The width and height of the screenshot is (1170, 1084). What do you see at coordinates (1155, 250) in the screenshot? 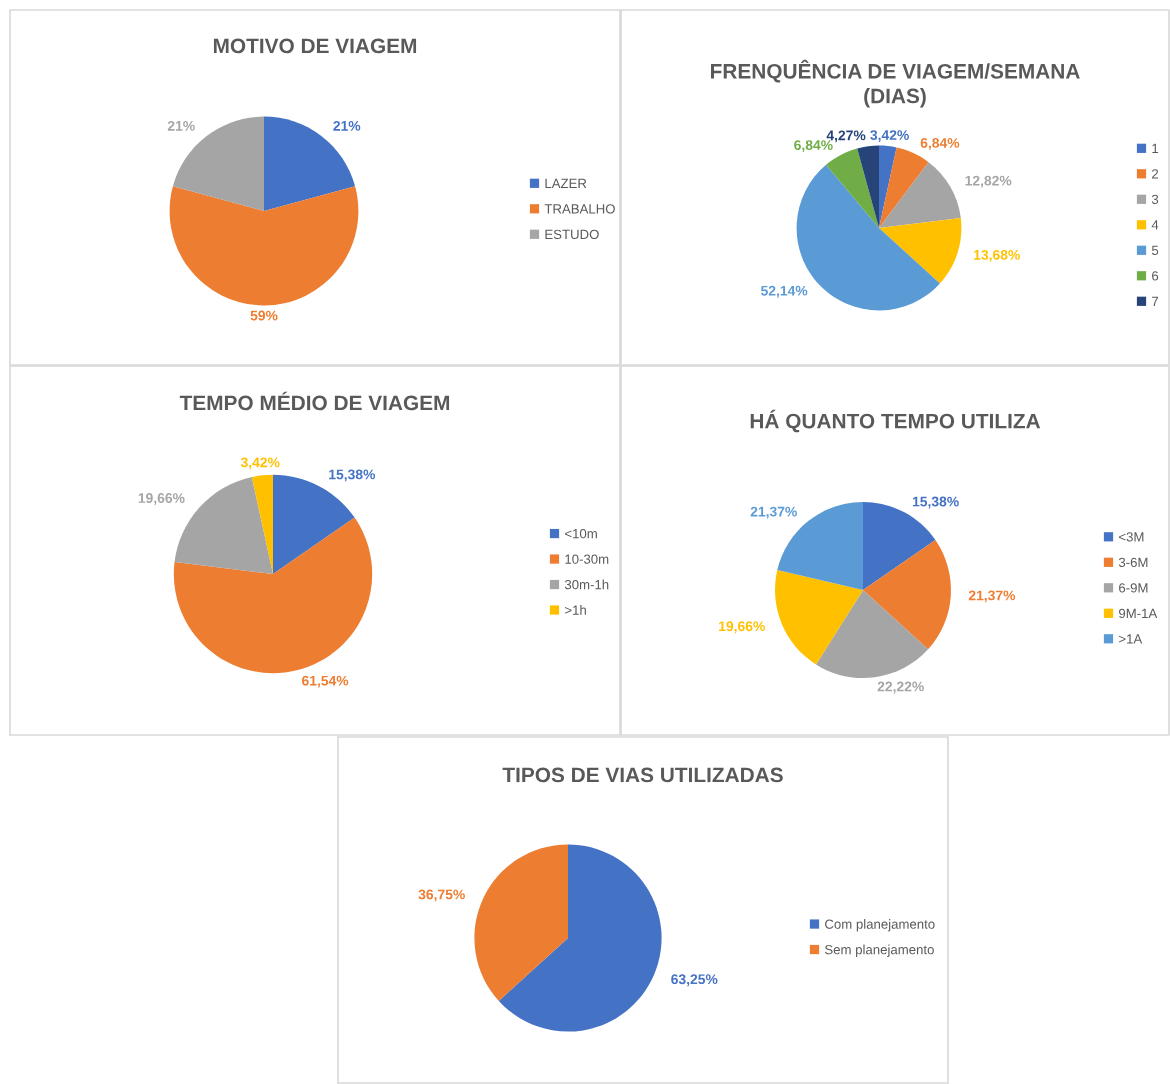
I see `legend-label: 5` at bounding box center [1155, 250].